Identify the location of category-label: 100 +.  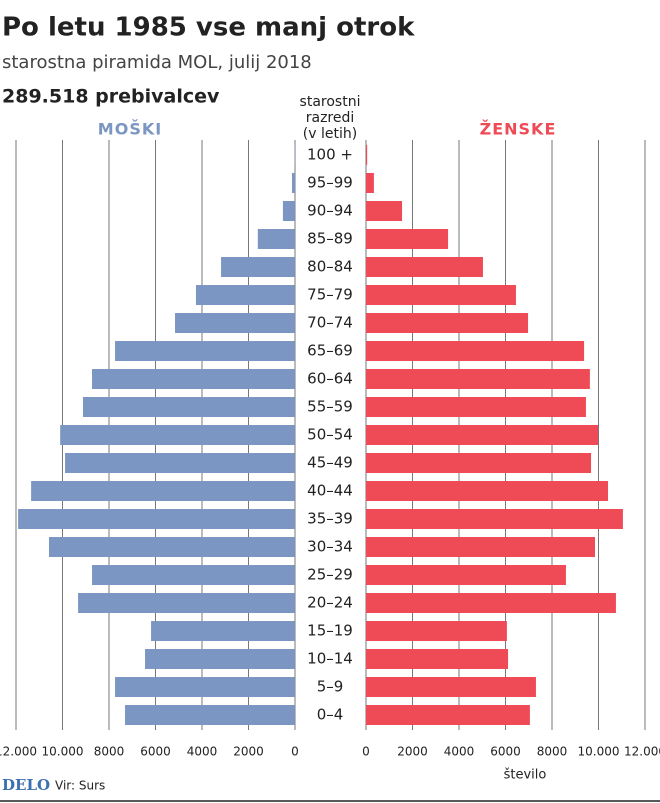
(330, 155).